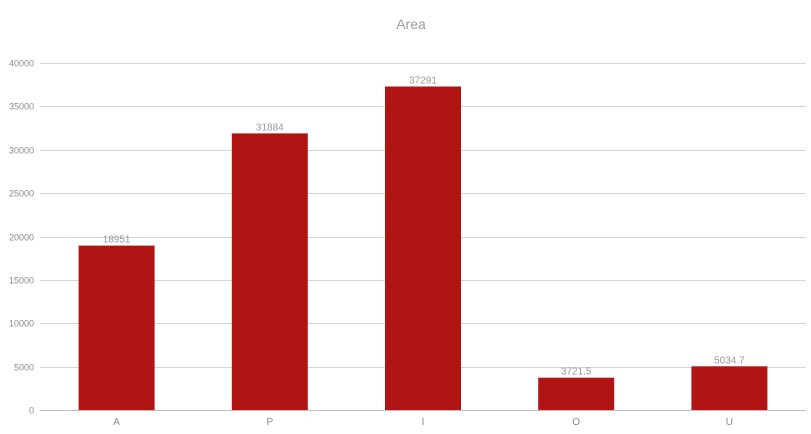 The image size is (811, 434). What do you see at coordinates (423, 81) in the screenshot?
I see `data-label-i: 37291` at bounding box center [423, 81].